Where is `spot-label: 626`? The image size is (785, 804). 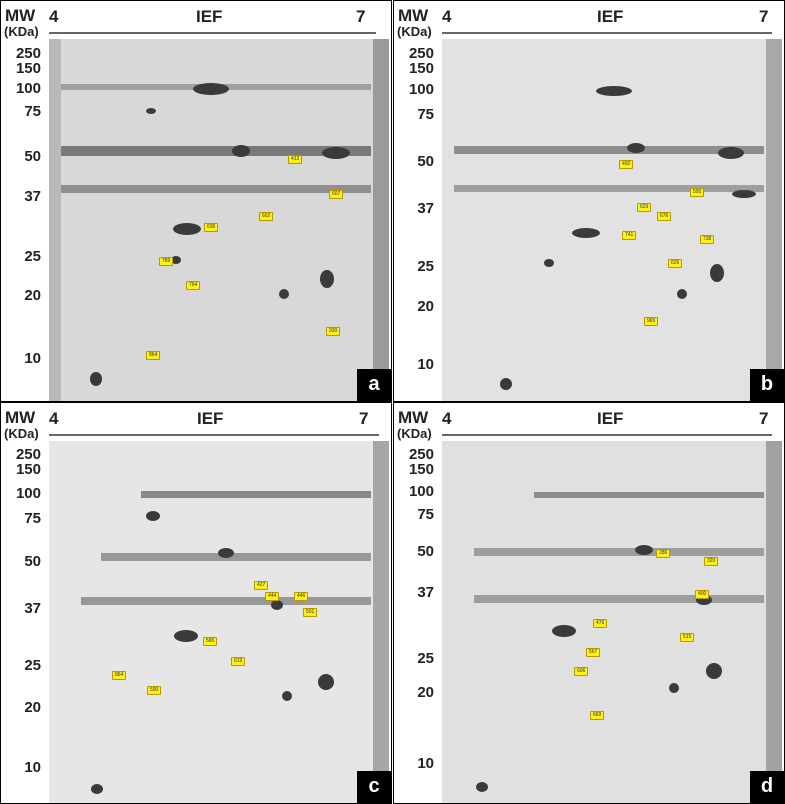 spot-label: 626 is located at coordinates (675, 263).